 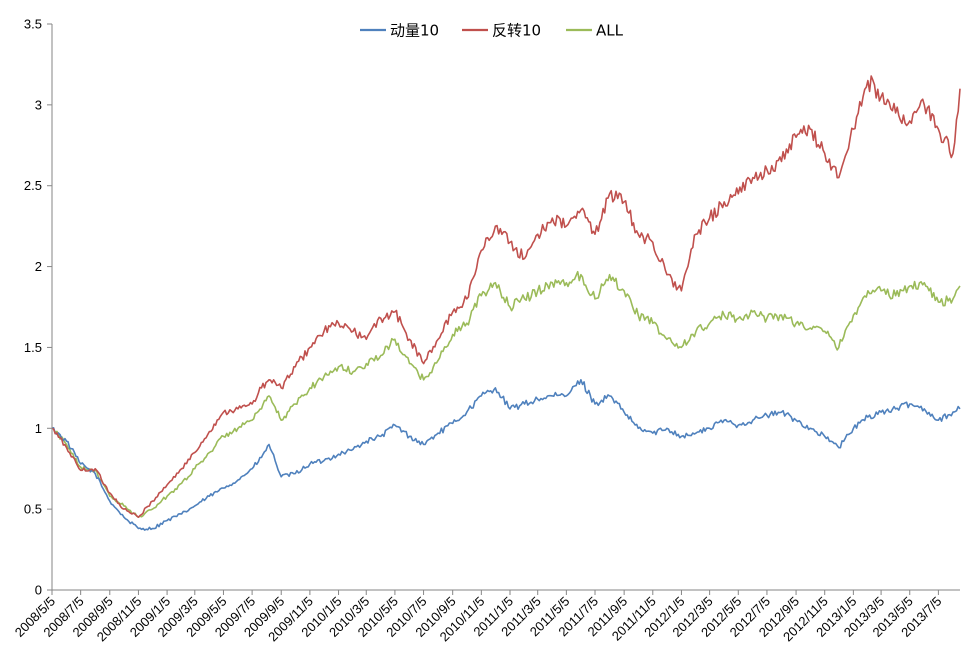 What do you see at coordinates (33, 509) in the screenshot?
I see `y-tick-label: 0.5` at bounding box center [33, 509].